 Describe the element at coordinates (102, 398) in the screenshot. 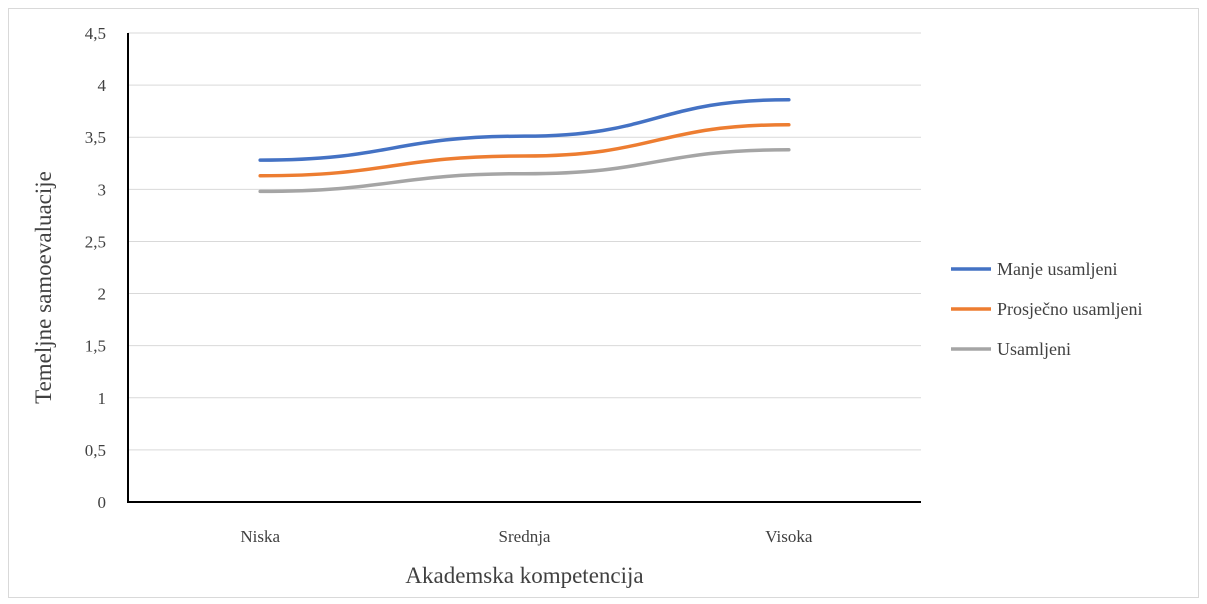

I see `y-tick-label: 1` at that location.